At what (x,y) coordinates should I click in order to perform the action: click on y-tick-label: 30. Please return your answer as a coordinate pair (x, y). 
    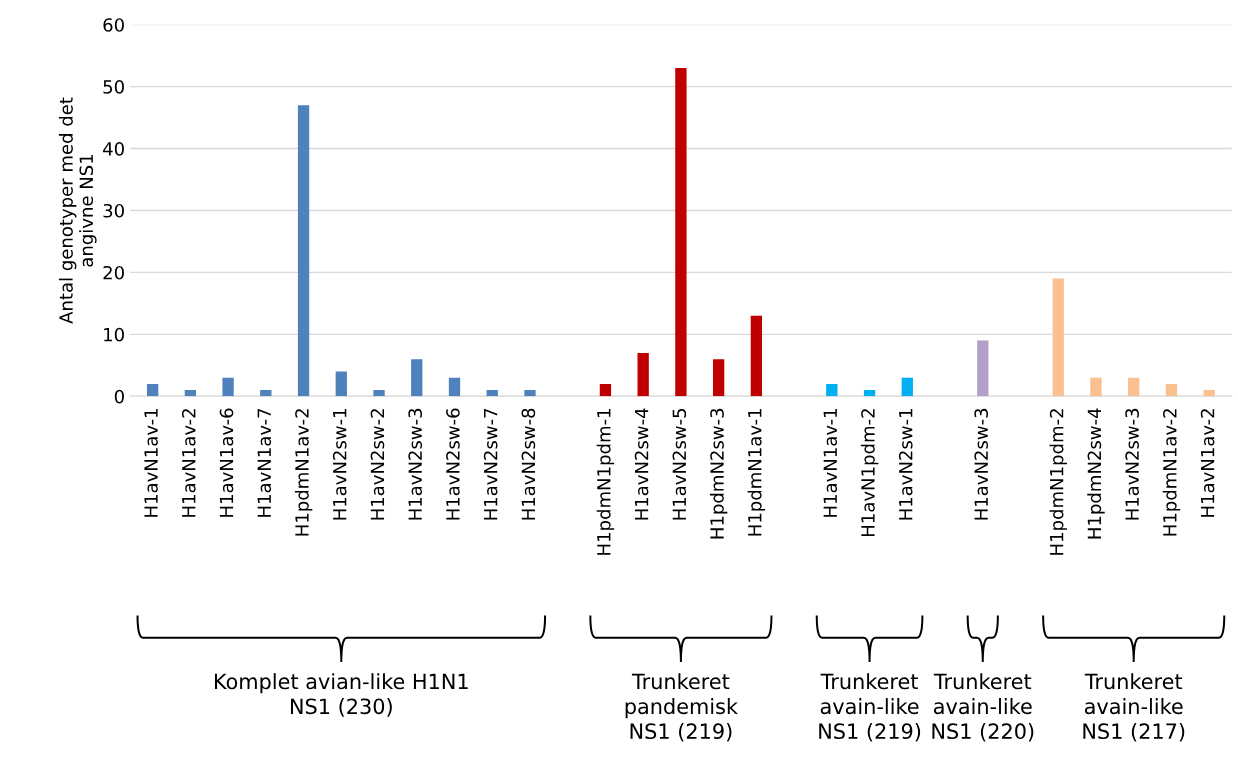
    Looking at the image, I should click on (113, 210).